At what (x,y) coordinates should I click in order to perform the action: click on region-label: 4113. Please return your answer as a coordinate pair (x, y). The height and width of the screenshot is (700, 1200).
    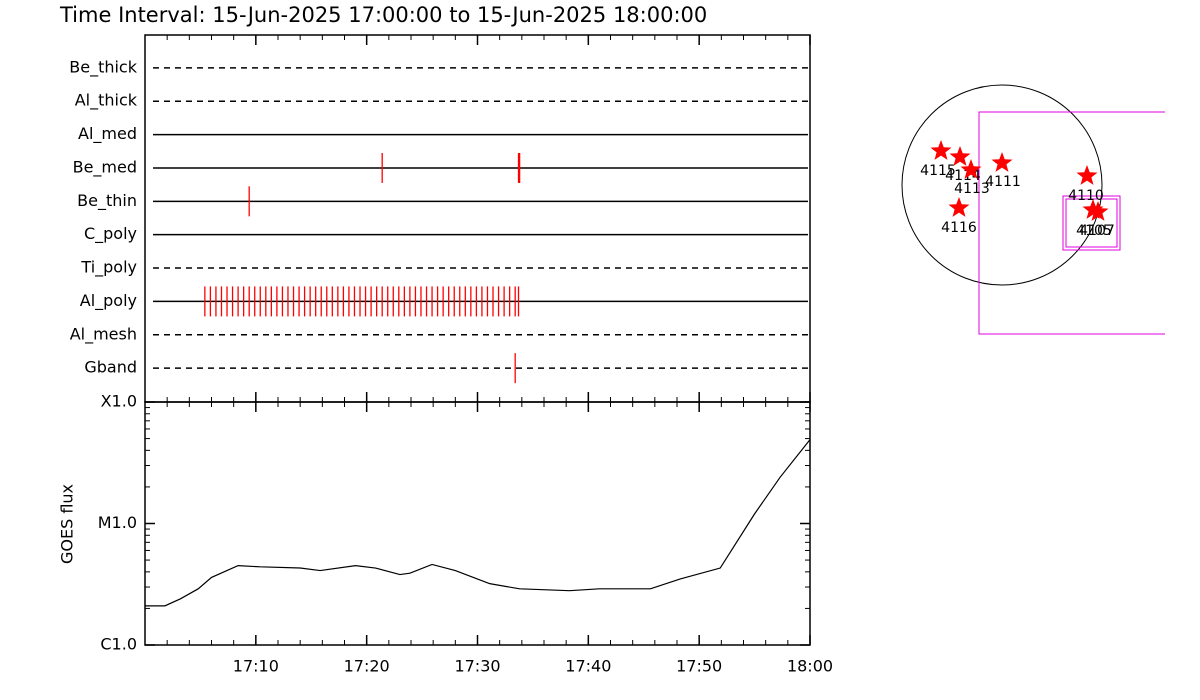
    Looking at the image, I should click on (972, 189).